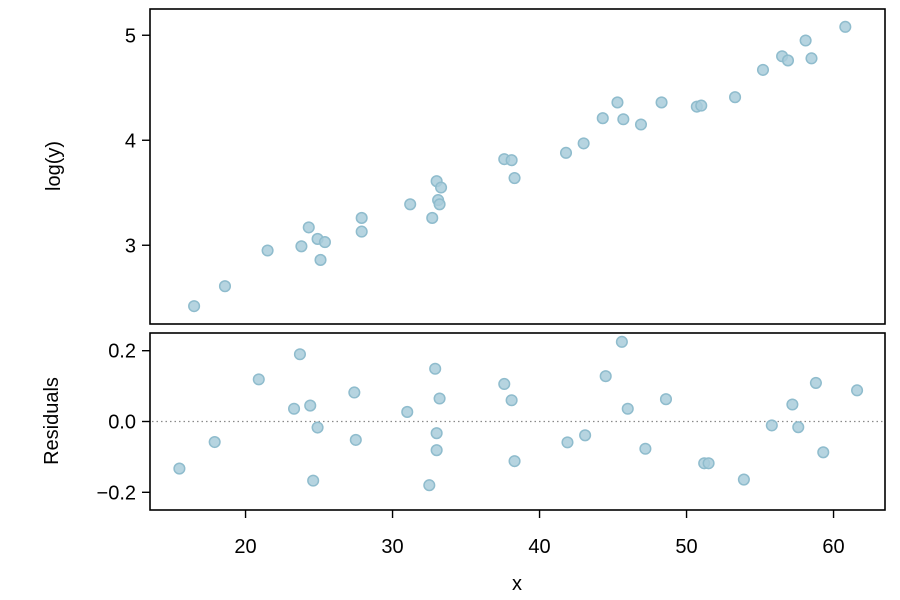 The width and height of the screenshot is (900, 600). I want to click on x-axis-label: x, so click(517, 584).